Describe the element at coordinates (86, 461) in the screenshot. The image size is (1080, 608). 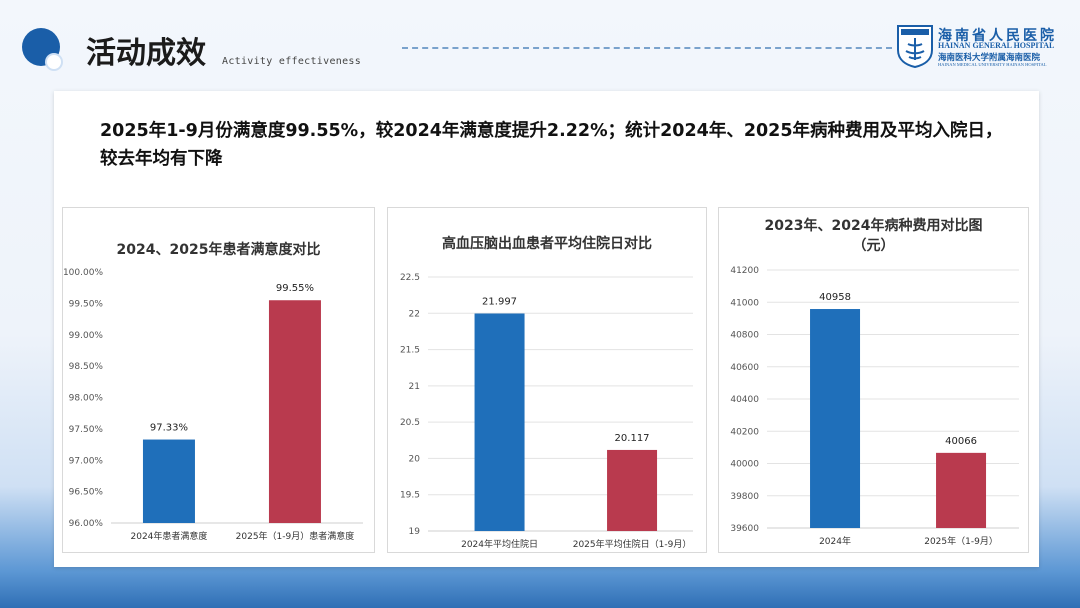
I see `y-tick-label: 97.00%` at that location.